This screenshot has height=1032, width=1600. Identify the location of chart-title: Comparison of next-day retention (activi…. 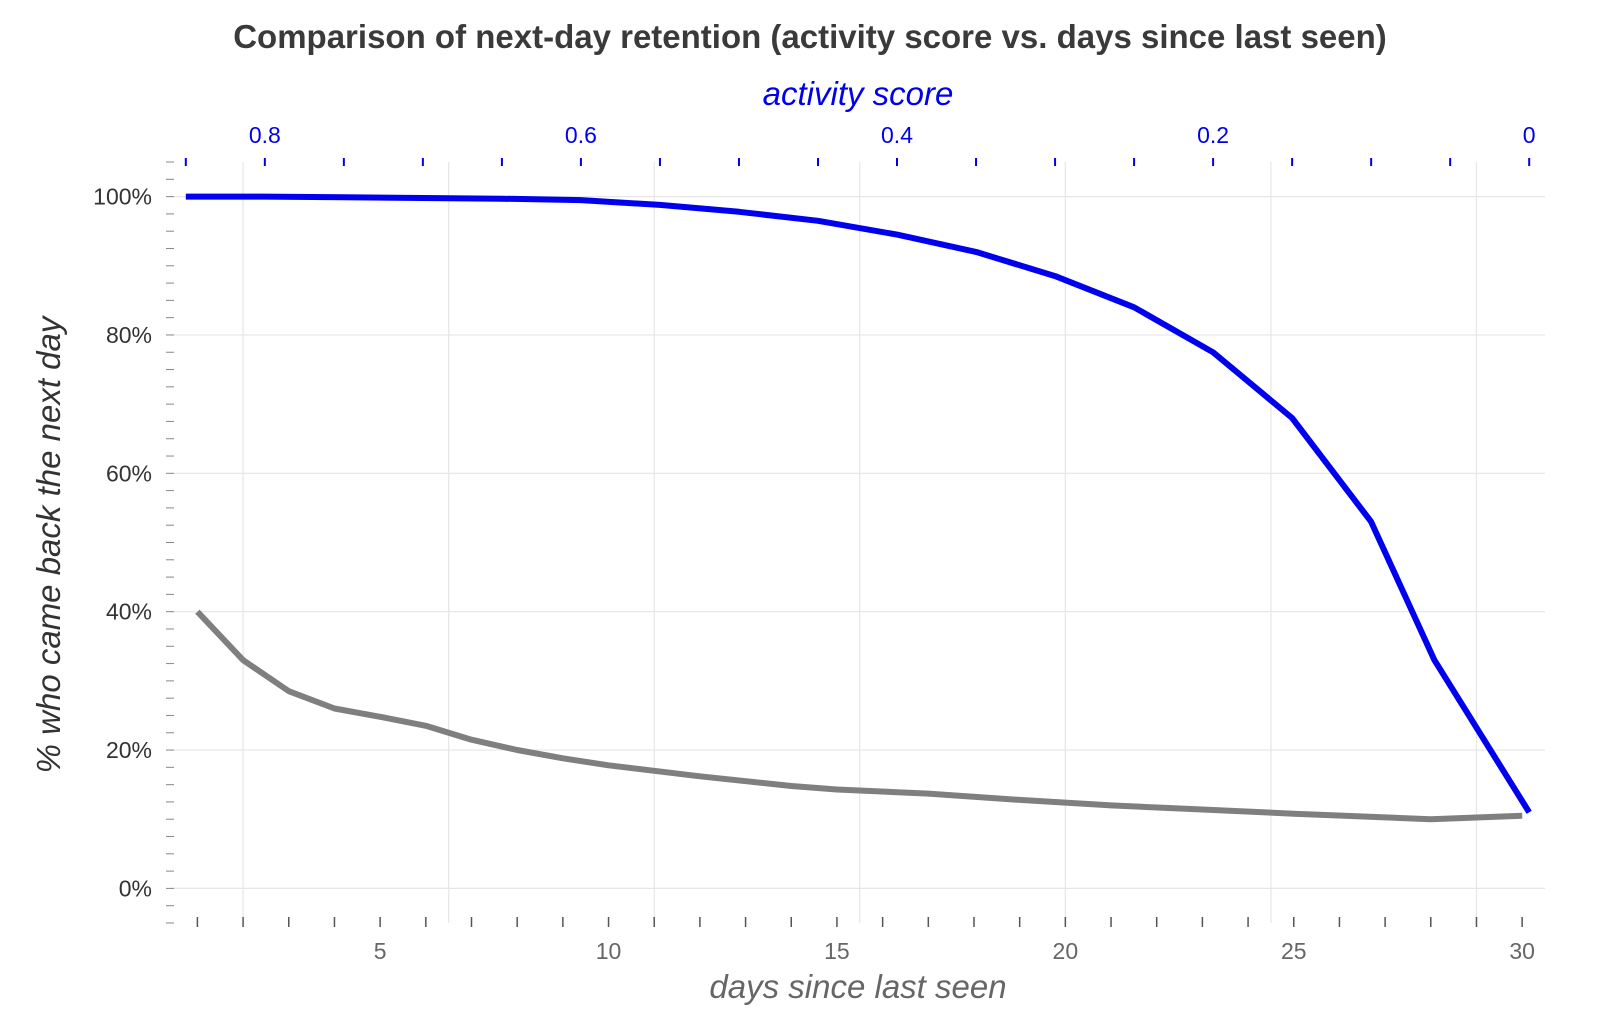
(810, 36).